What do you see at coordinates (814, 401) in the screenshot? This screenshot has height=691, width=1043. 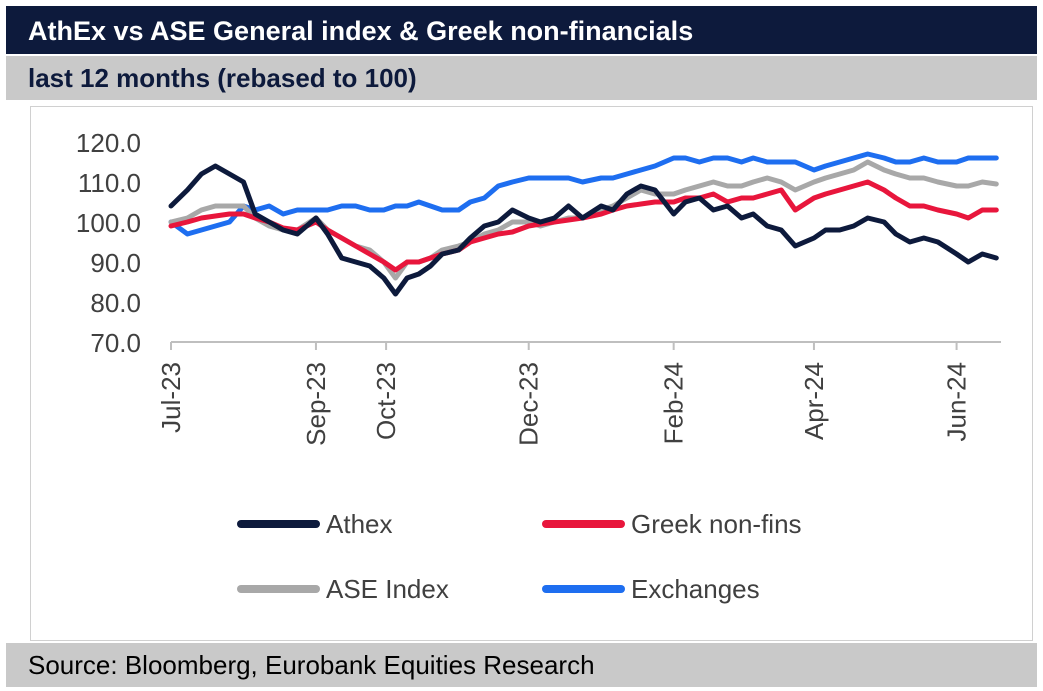 I see `x-tick-label: Apr-24` at bounding box center [814, 401].